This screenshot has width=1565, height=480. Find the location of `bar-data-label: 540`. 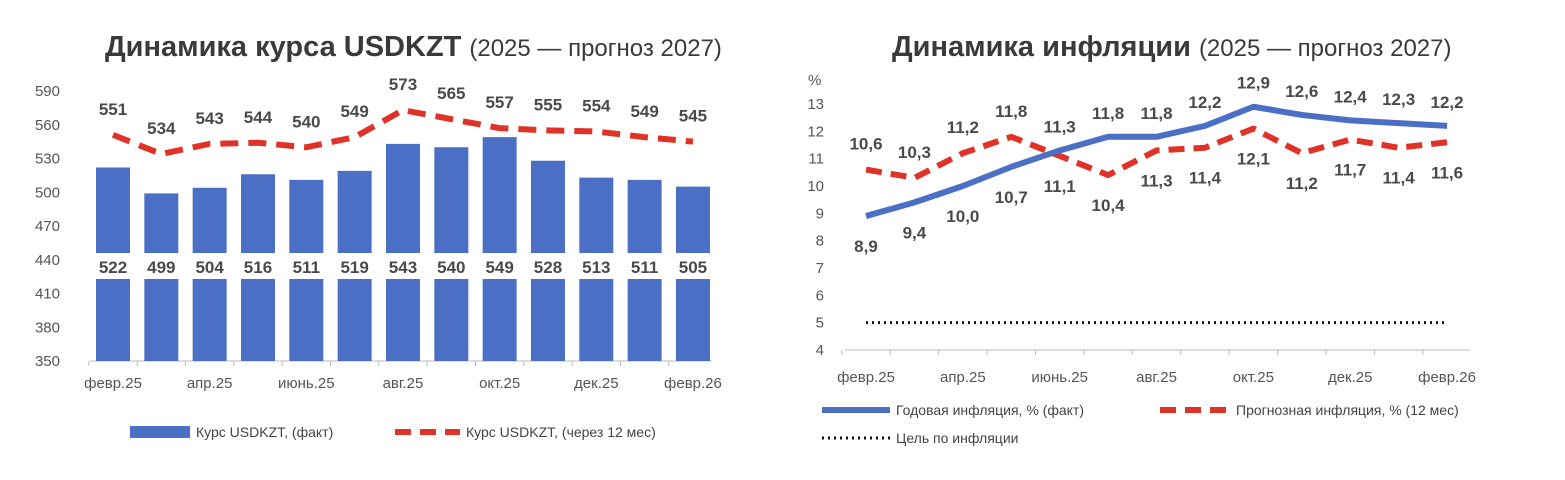

bar-data-label: 540 is located at coordinates (451, 267).